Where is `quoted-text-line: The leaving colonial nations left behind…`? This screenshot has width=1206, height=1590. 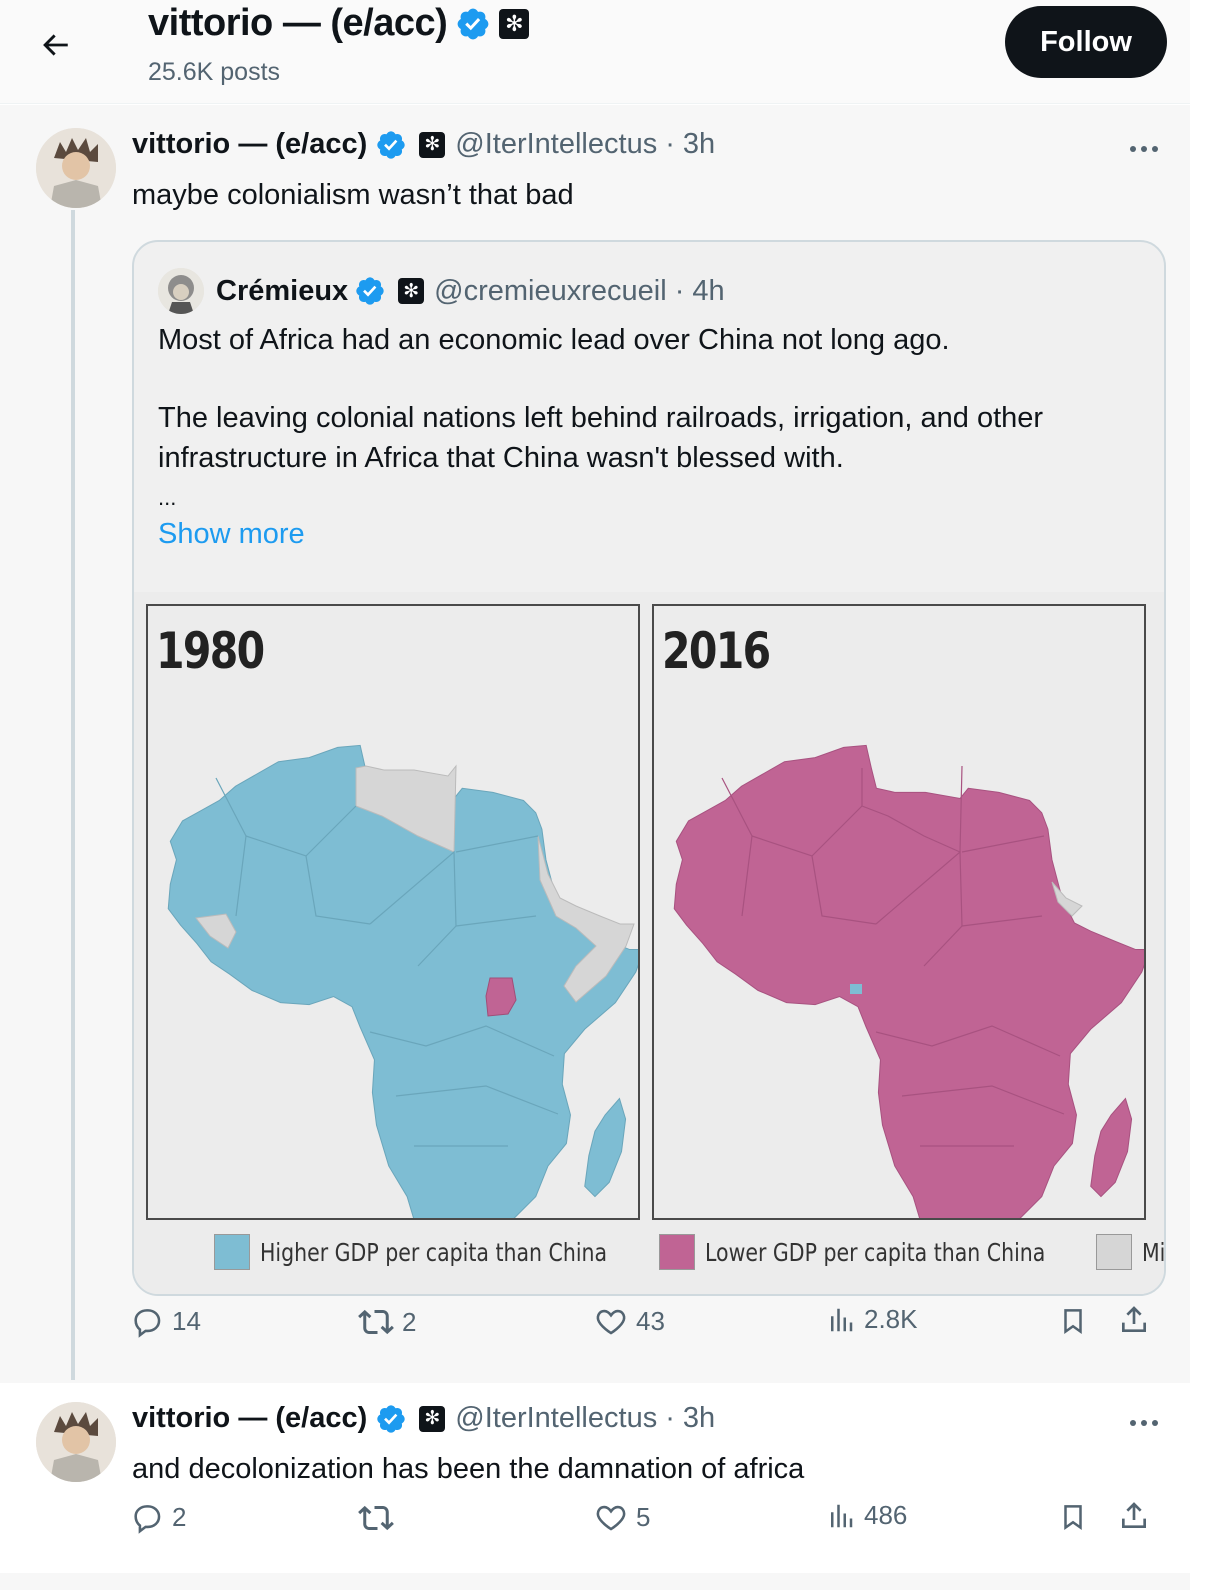 quoted-text-line: The leaving colonial nations left behind… is located at coordinates (601, 418).